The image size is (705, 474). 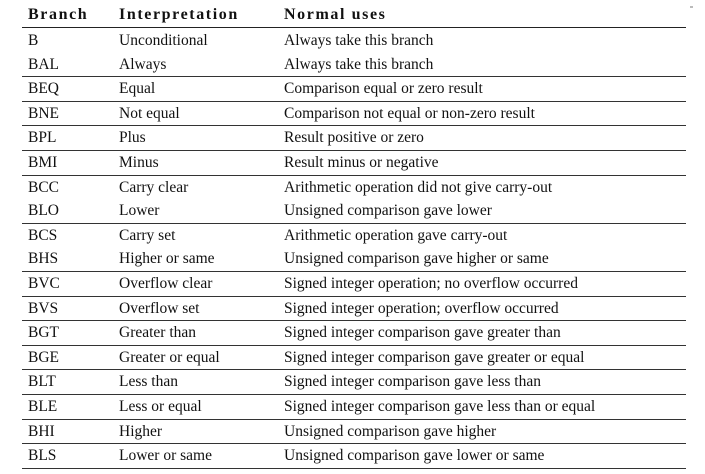 I want to click on table-row: BAL Always Always take this branch, so click(x=354, y=65).